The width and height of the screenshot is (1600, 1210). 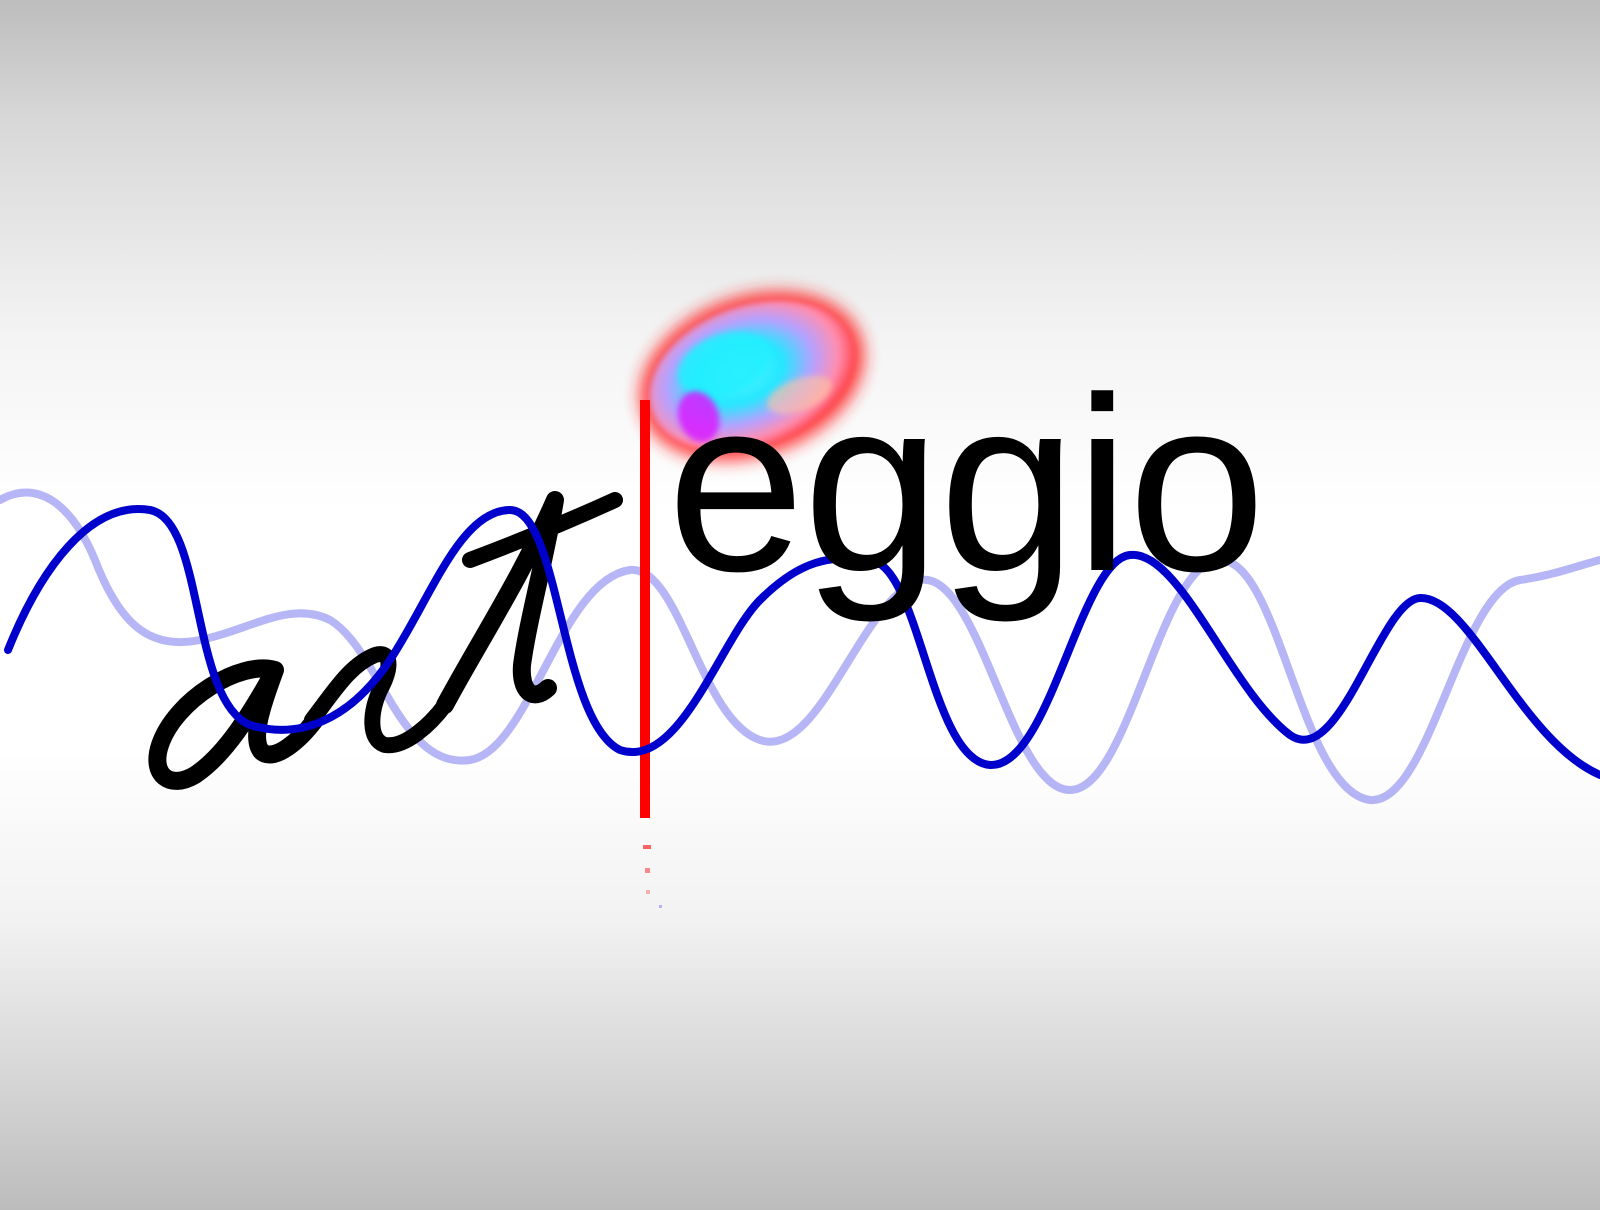 What do you see at coordinates (652, 876) in the screenshot?
I see `stem-reflection` at bounding box center [652, 876].